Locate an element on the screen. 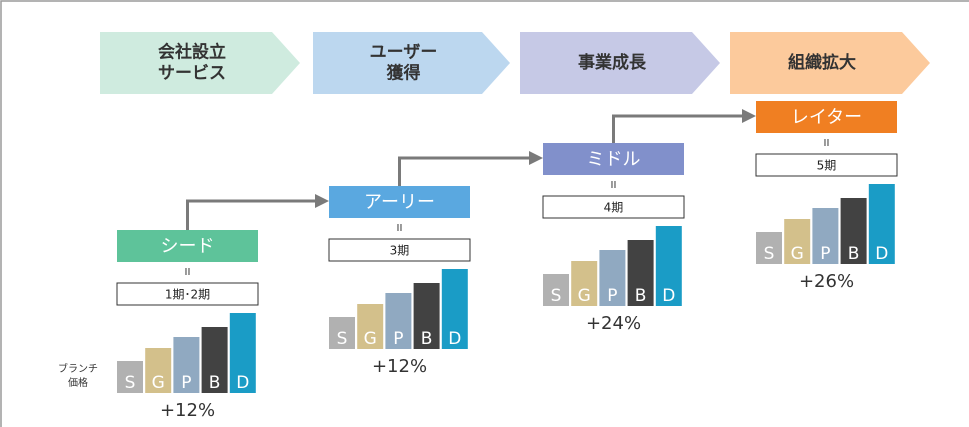 Image resolution: width=969 pixels, height=427 pixels. period: 1期･2期 is located at coordinates (187, 295).